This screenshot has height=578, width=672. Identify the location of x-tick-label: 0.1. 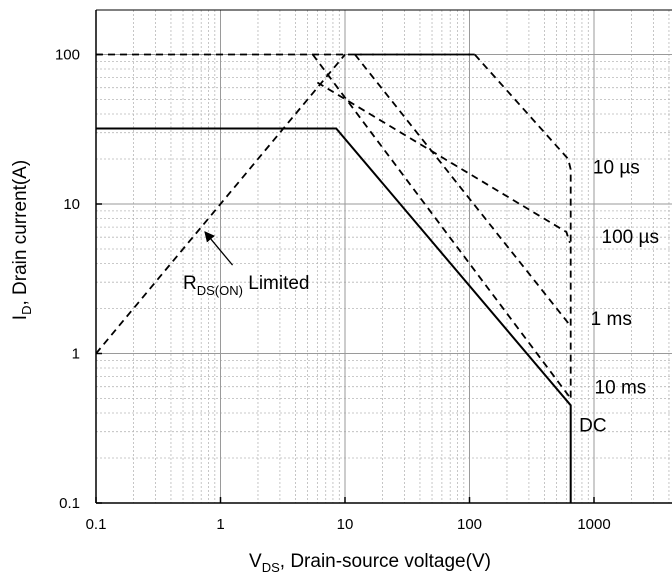
(96, 524).